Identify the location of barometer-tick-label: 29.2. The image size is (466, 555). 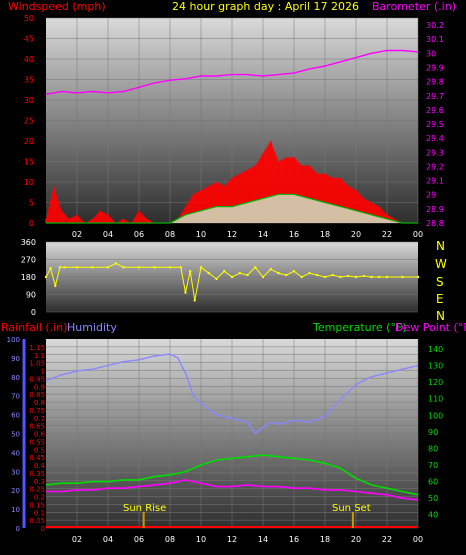
(435, 166).